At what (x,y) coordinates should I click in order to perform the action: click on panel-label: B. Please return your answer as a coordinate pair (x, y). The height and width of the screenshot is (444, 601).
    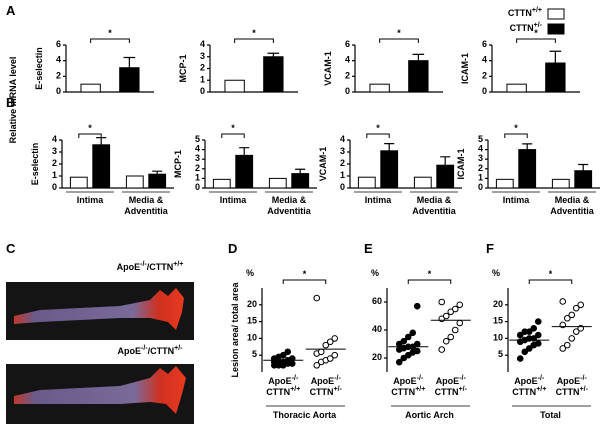
    Looking at the image, I should click on (10, 102).